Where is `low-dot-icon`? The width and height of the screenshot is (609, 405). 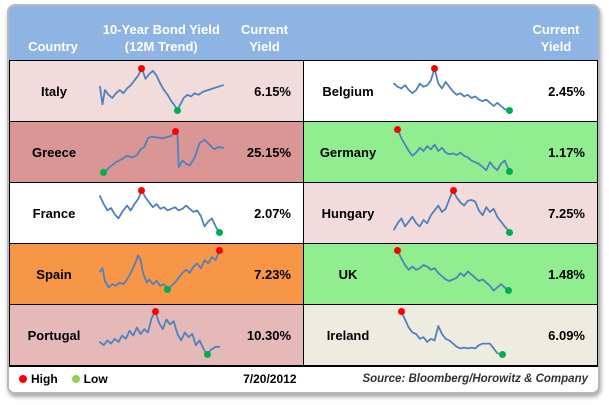 low-dot-icon is located at coordinates (75, 379).